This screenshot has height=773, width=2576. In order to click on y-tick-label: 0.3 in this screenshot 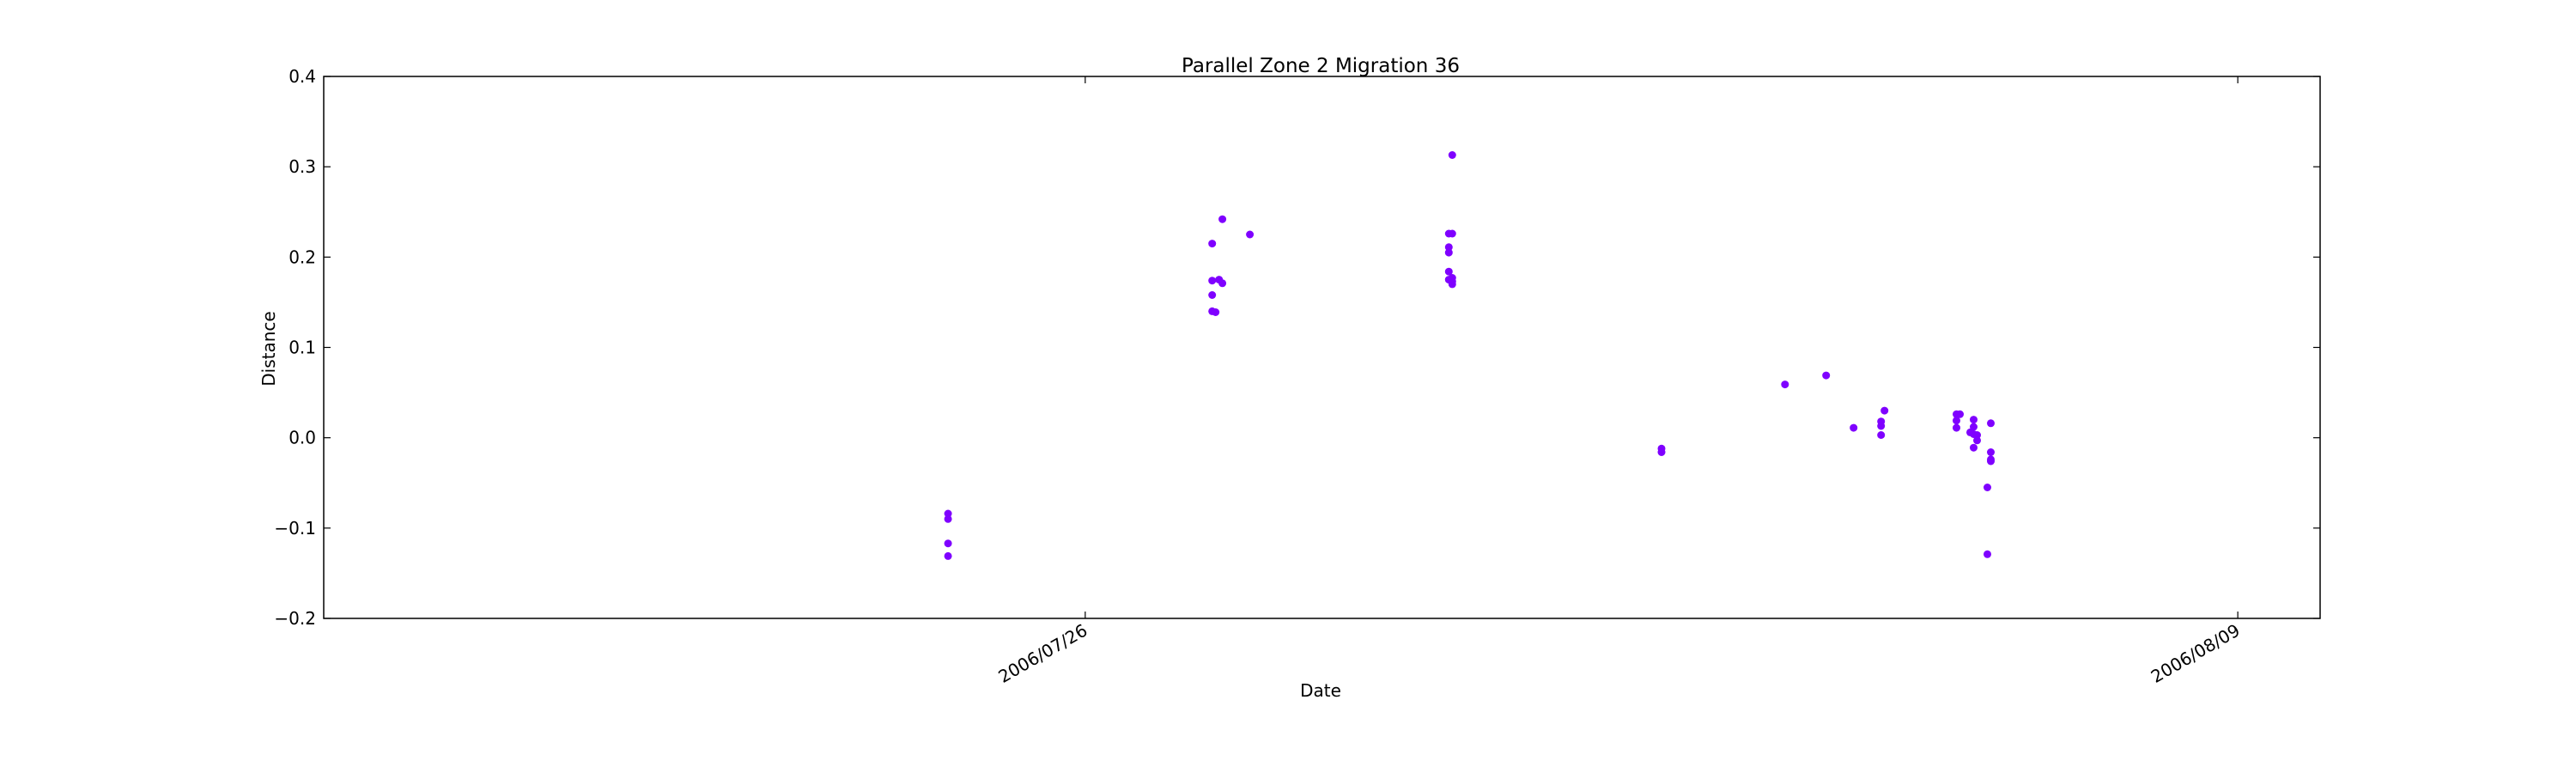, I will do `click(302, 166)`.